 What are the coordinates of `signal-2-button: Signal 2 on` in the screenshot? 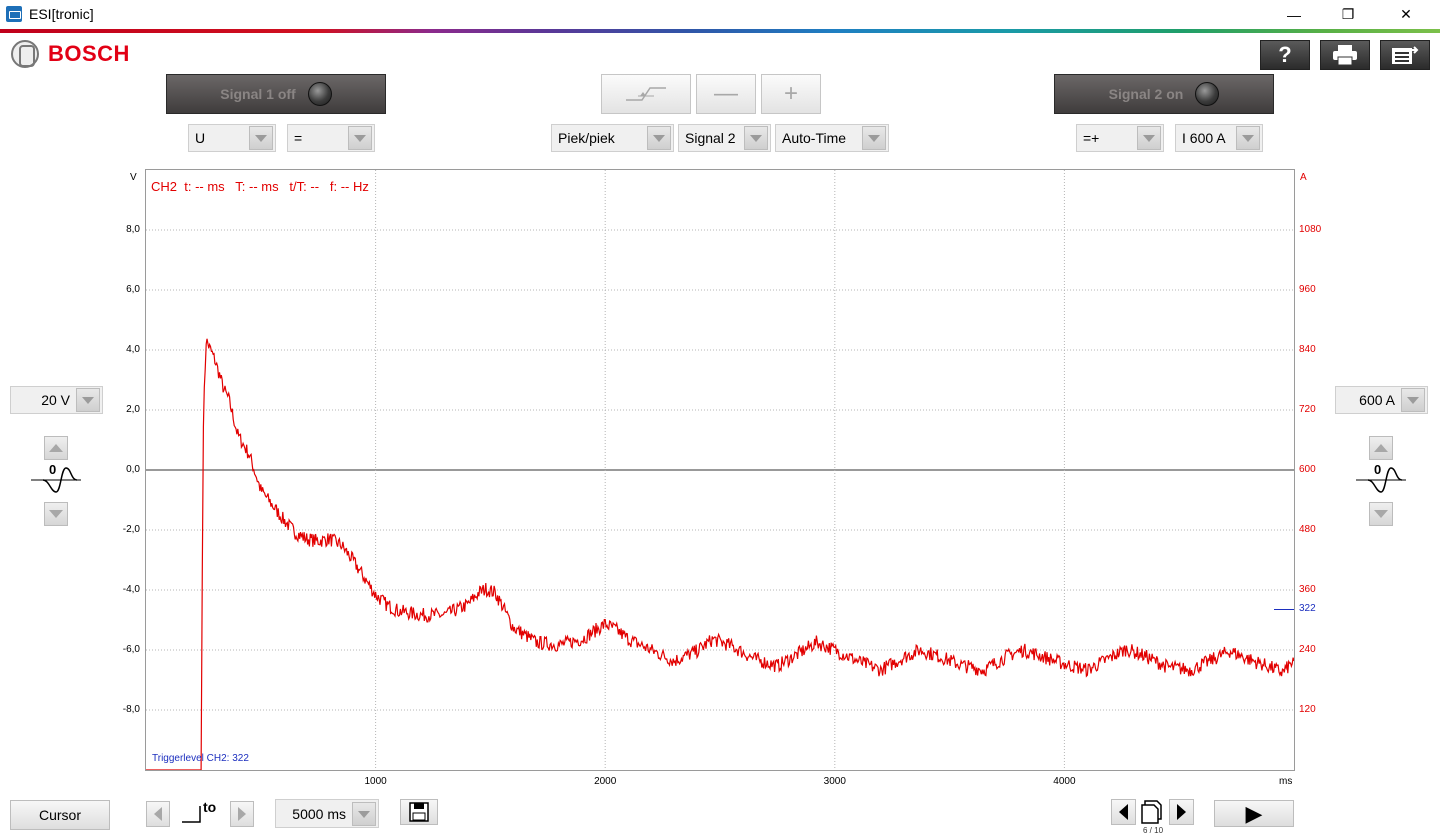 It's located at (1164, 94).